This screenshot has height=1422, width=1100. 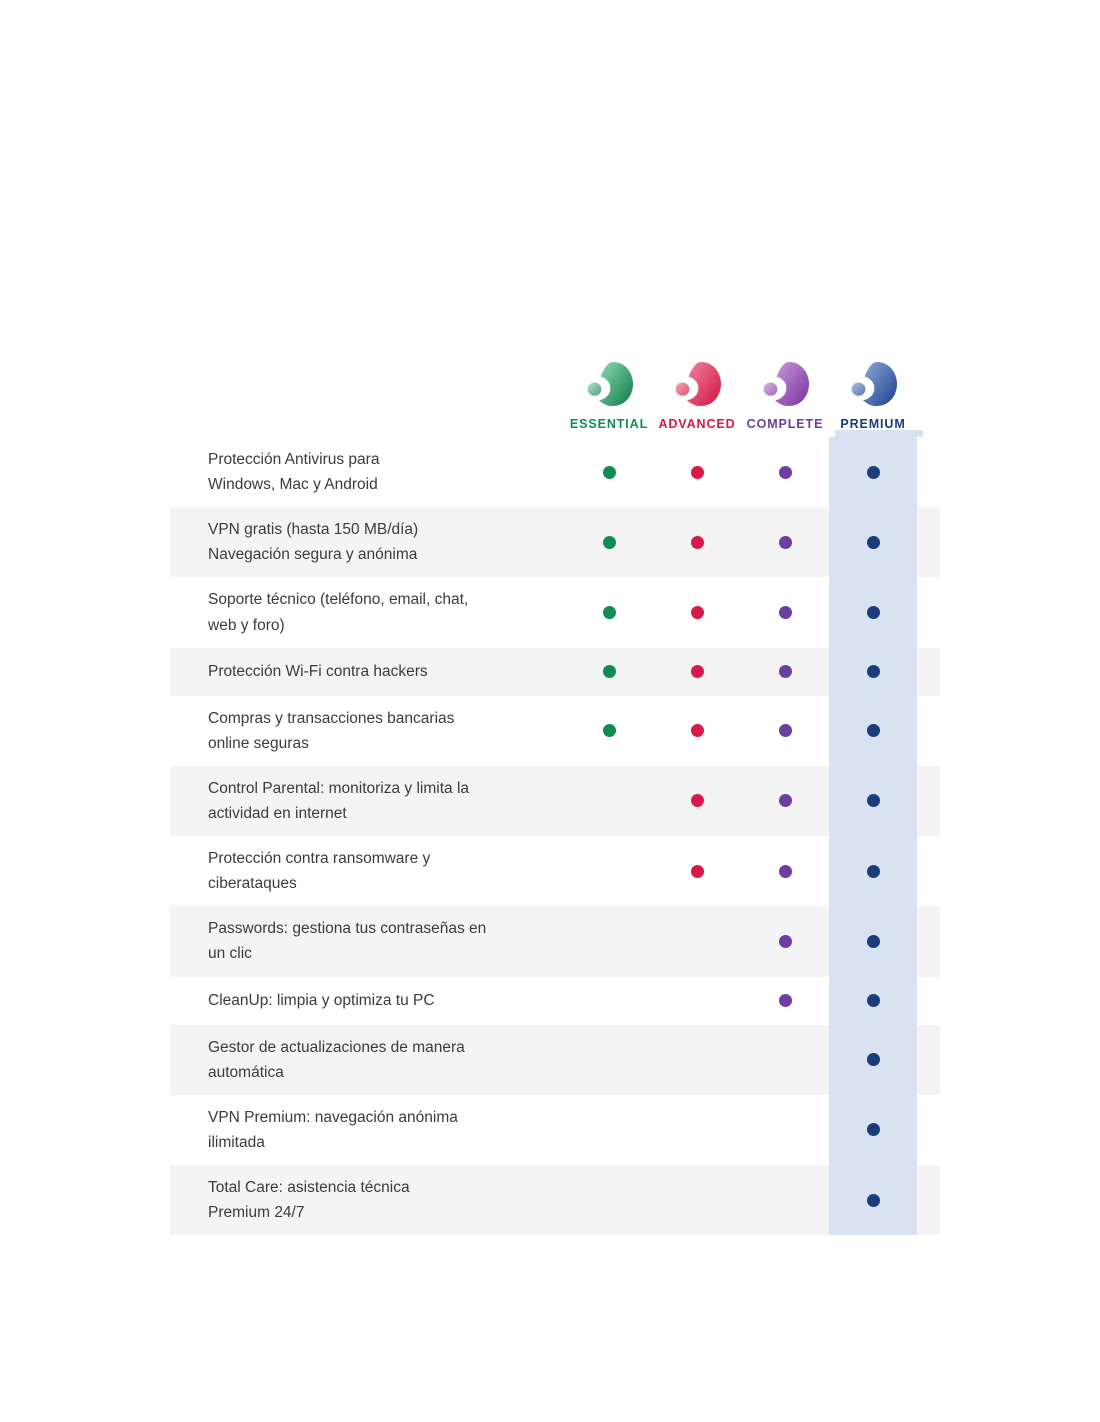 What do you see at coordinates (319, 859) in the screenshot?
I see `feature-label-line: Protección contra ransomware y` at bounding box center [319, 859].